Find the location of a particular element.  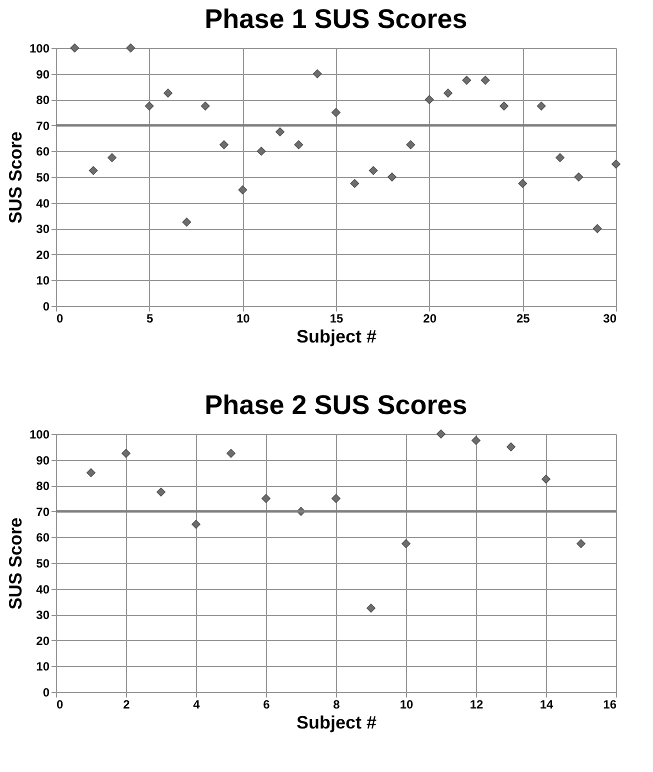

x-tick-label: 12 is located at coordinates (477, 705).